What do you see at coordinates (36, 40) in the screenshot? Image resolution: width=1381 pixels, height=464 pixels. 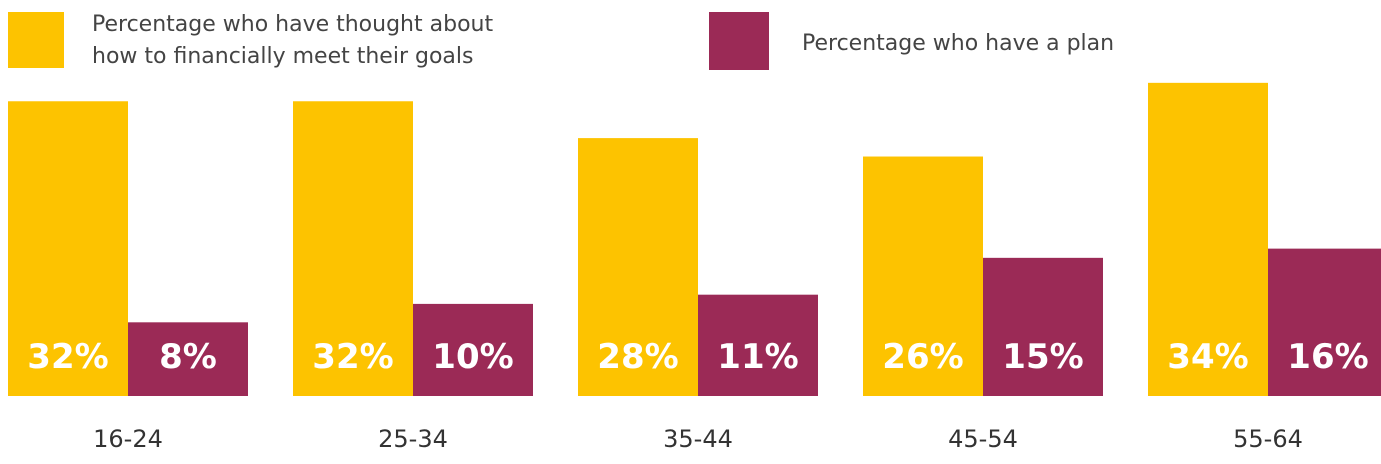 I see `legend-swatch-thought` at bounding box center [36, 40].